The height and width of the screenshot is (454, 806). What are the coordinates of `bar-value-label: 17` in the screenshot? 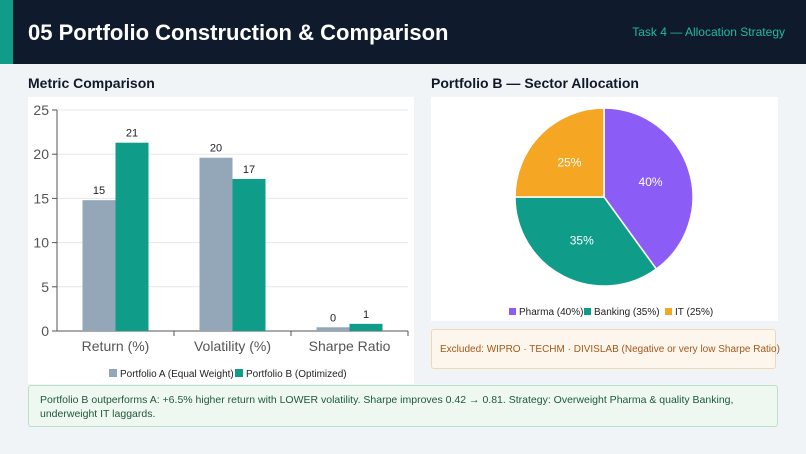 It's located at (249, 170).